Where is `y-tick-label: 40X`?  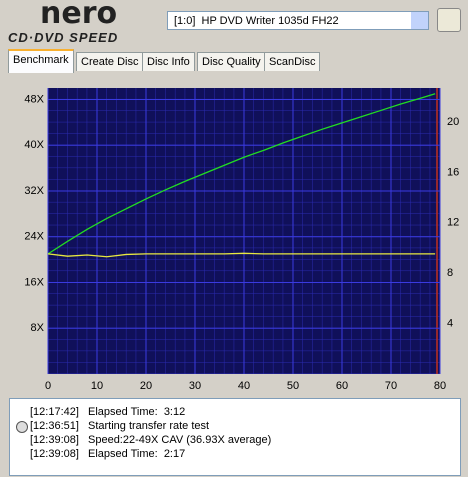 y-tick-label: 40X is located at coordinates (34, 145).